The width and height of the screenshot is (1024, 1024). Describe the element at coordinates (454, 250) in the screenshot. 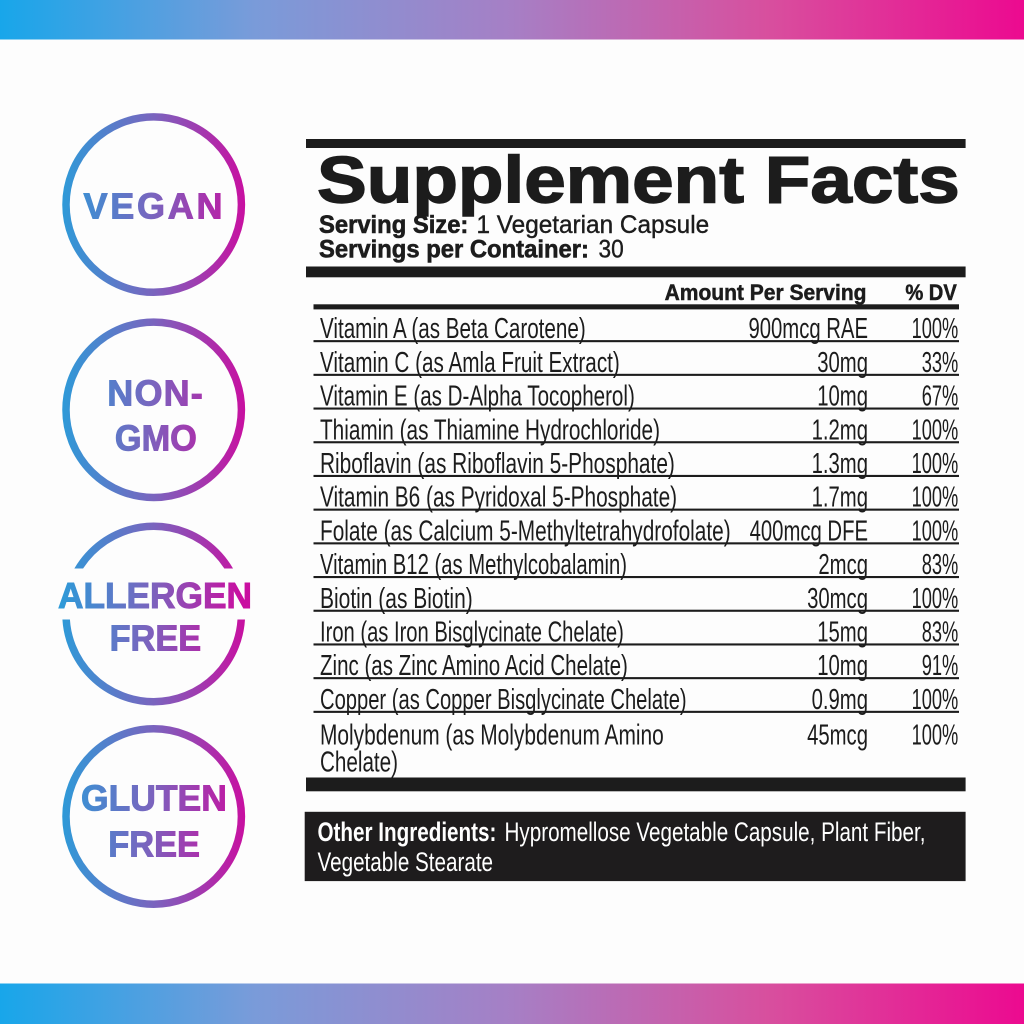

I see `svg-text: Servings per Container:` at that location.